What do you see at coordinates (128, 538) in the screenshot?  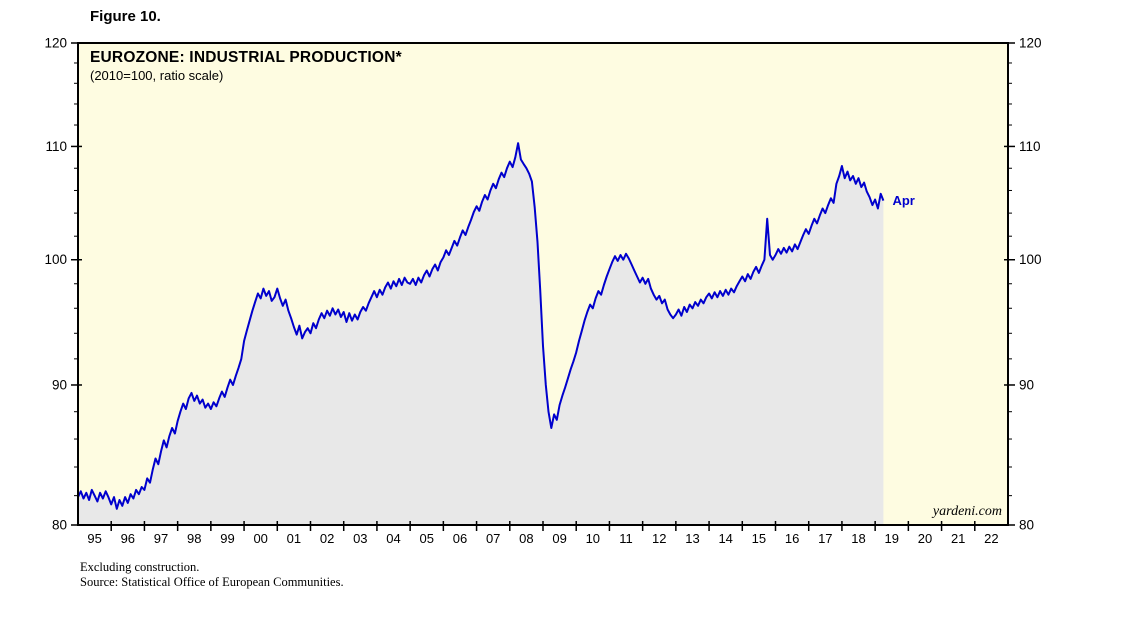 I see `svg-text: 96` at bounding box center [128, 538].